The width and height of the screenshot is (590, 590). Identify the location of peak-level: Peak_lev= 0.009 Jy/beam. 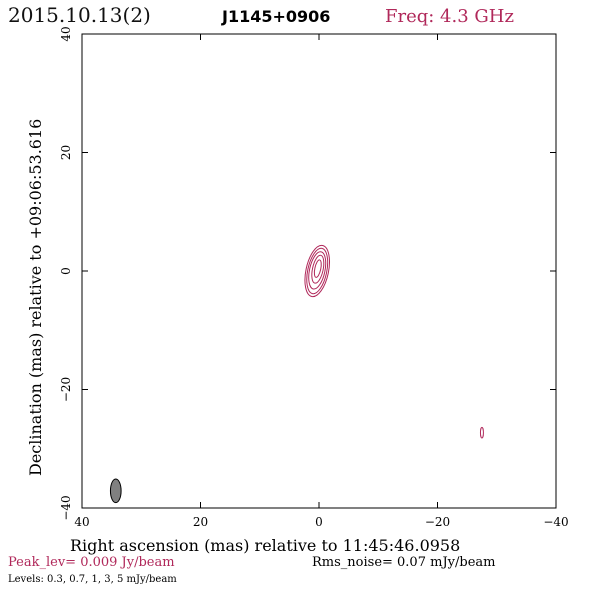
(91, 562).